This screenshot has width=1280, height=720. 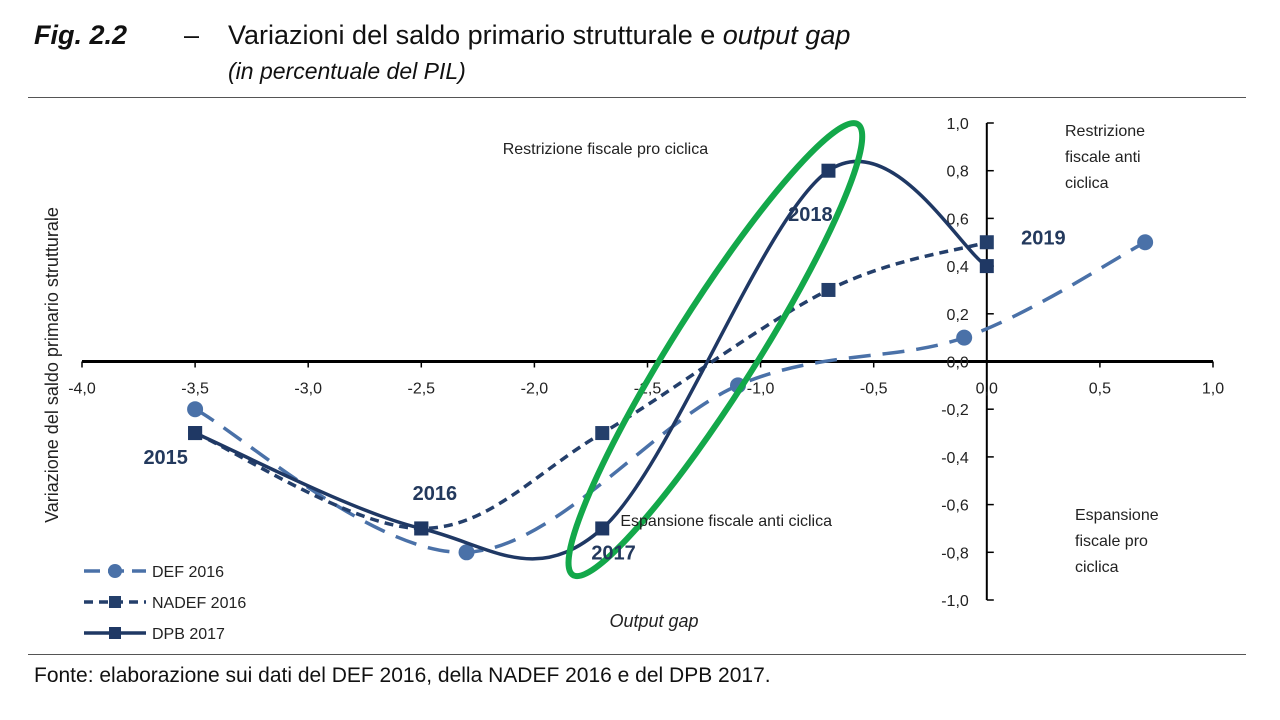 I want to click on x-tick-label: -2,0, so click(x=535, y=389).